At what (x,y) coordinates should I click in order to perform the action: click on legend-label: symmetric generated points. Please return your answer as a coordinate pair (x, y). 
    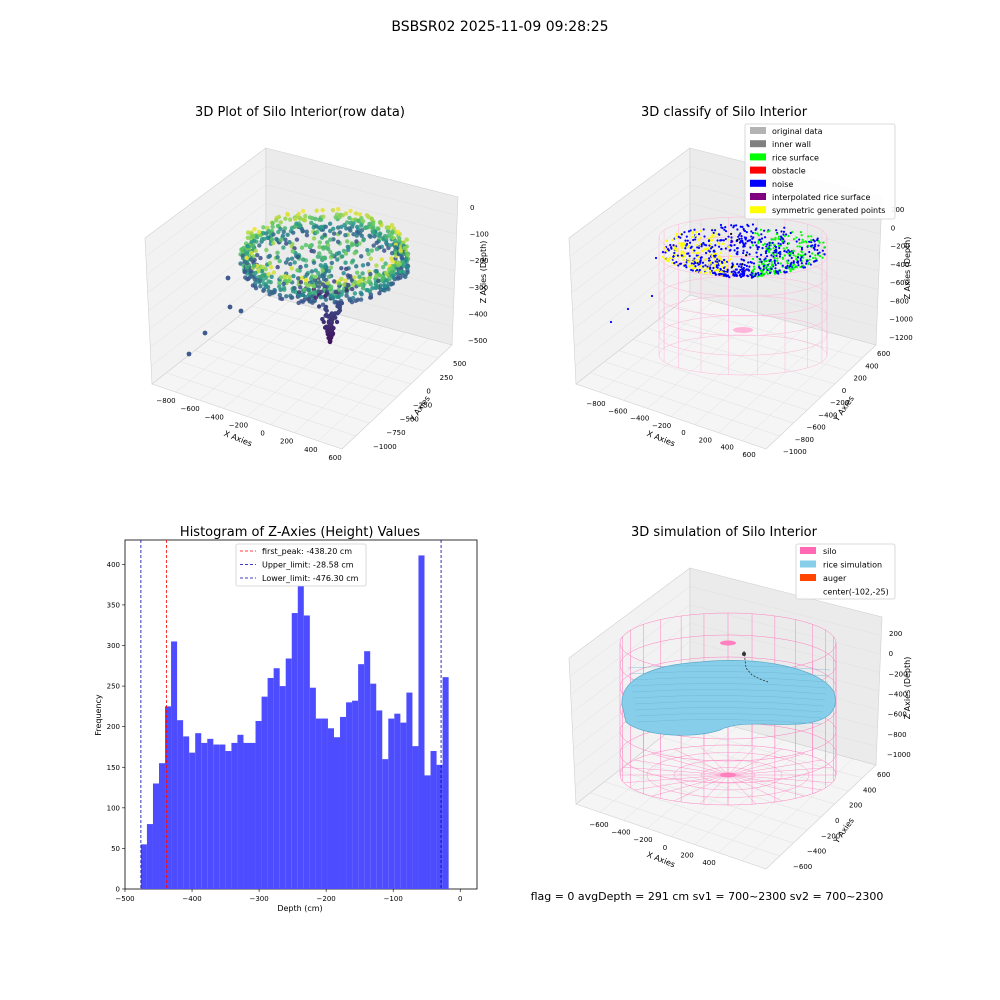
    Looking at the image, I should click on (828, 210).